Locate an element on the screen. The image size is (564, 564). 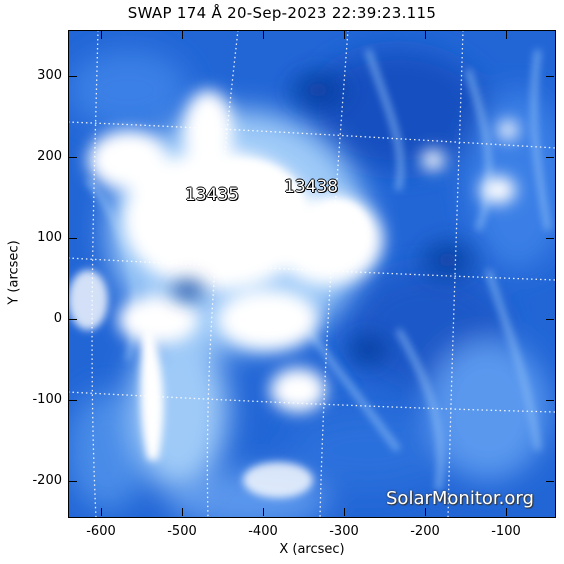
x-axis-label: X (arcsec) is located at coordinates (312, 549).